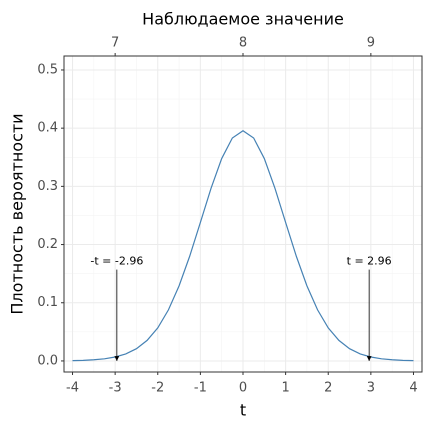  Describe the element at coordinates (47, 244) in the screenshot. I see `y-tick-label: 0.2` at that location.